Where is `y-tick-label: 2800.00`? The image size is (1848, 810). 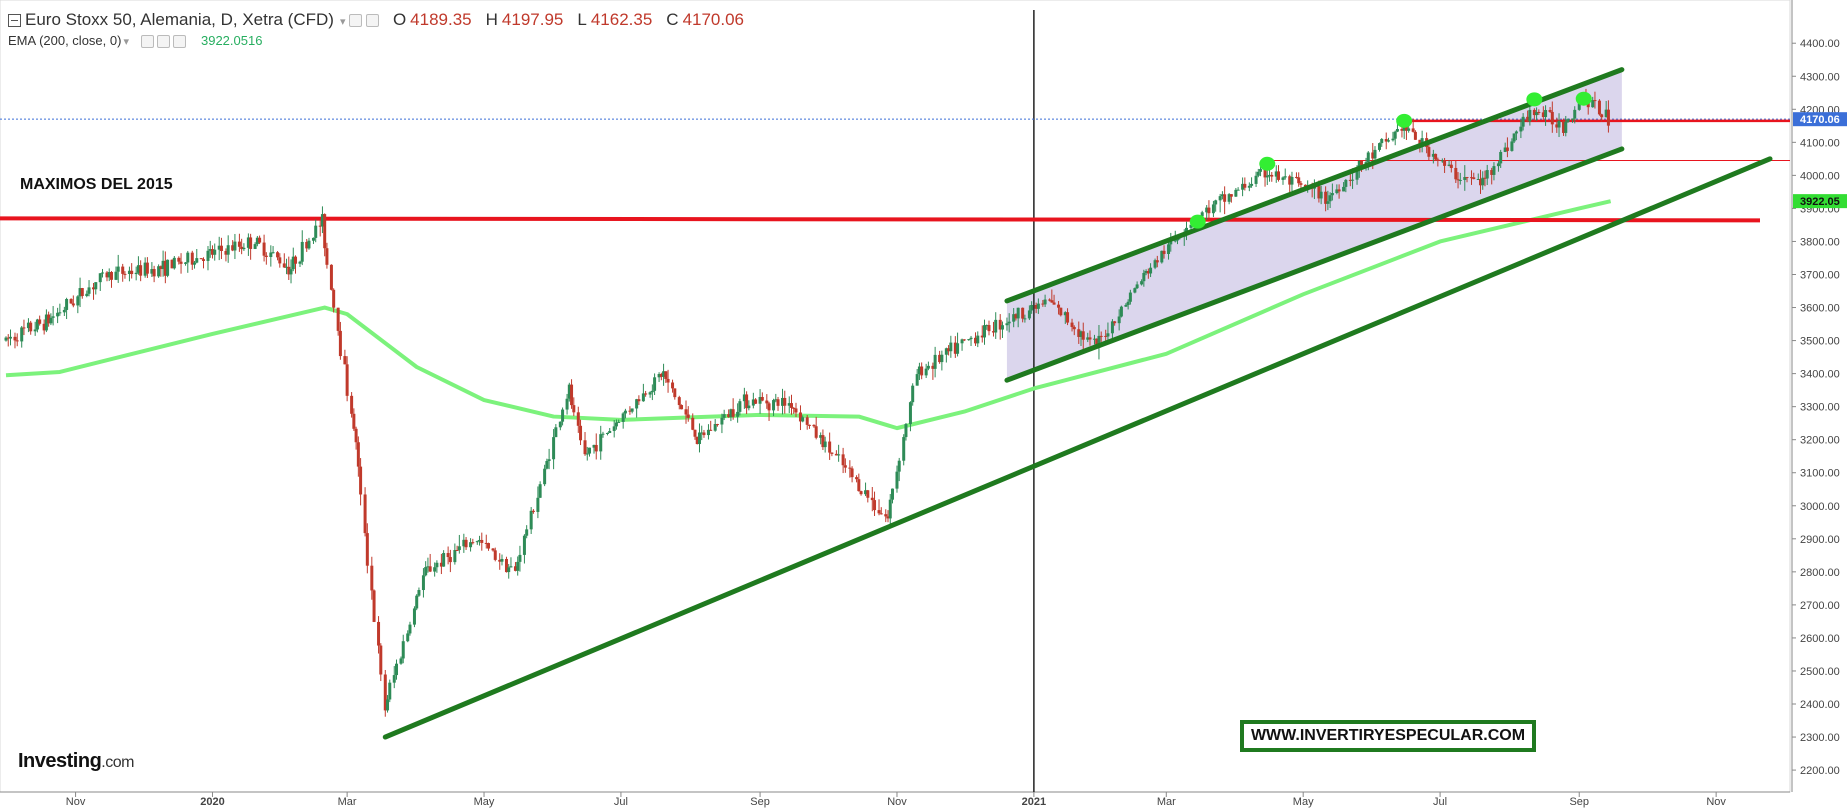
y-tick-label: 2800.00 is located at coordinates (1820, 573).